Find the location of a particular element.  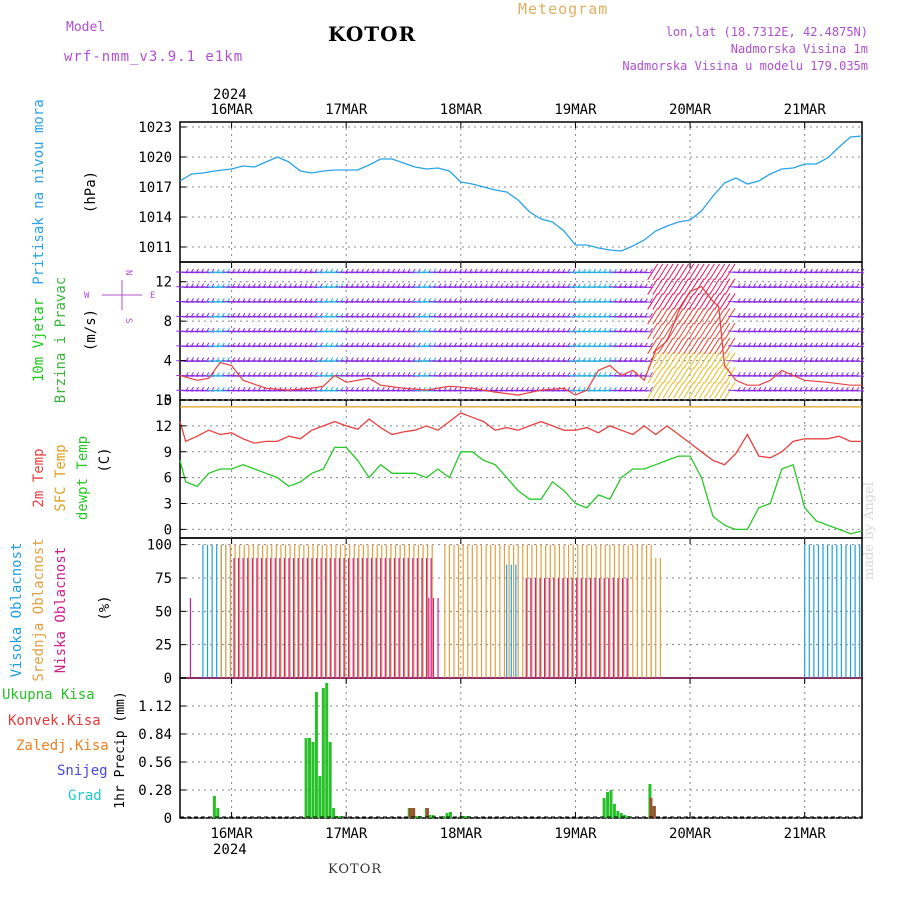

station-title: KOTOR is located at coordinates (372, 34).